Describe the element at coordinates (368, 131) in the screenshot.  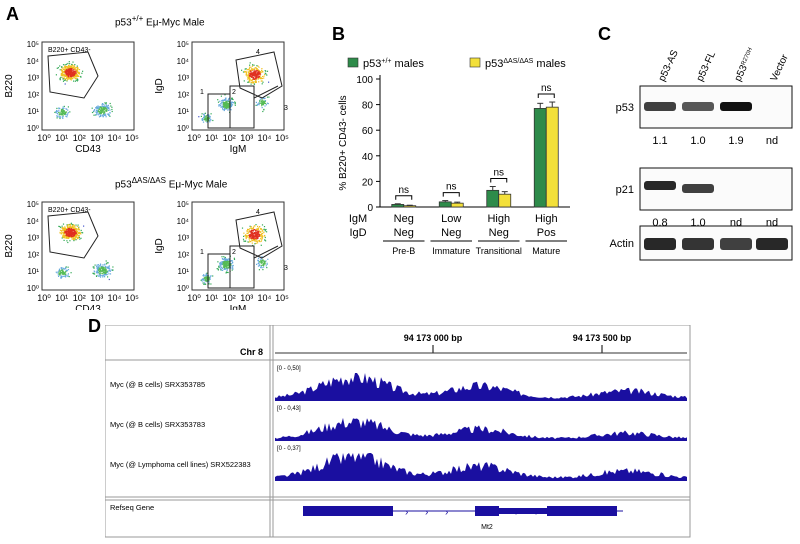
I see `y-tick-label: 60` at that location.